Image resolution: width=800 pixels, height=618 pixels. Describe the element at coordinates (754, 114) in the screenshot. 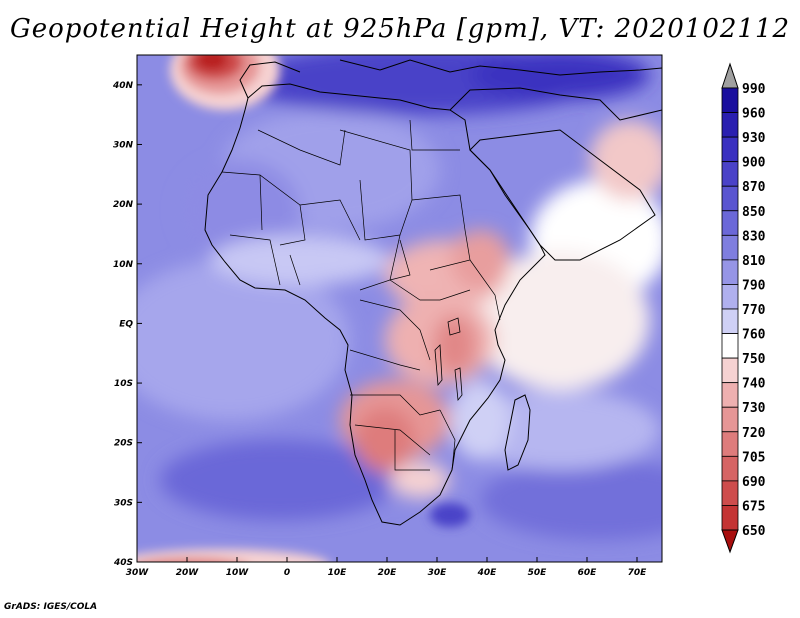

I see `colorbar-level-label: 960` at that location.